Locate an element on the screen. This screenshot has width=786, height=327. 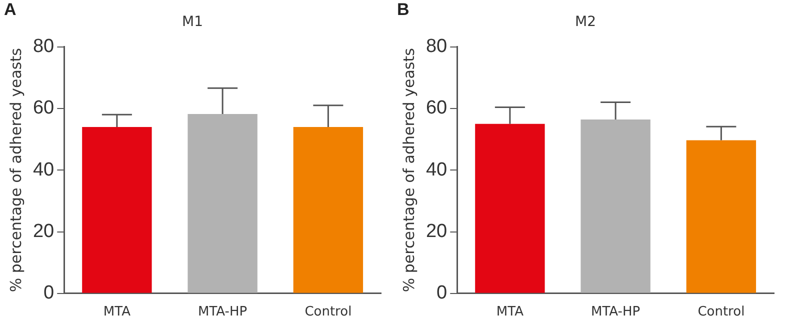
chart-title: M2 is located at coordinates (585, 22).